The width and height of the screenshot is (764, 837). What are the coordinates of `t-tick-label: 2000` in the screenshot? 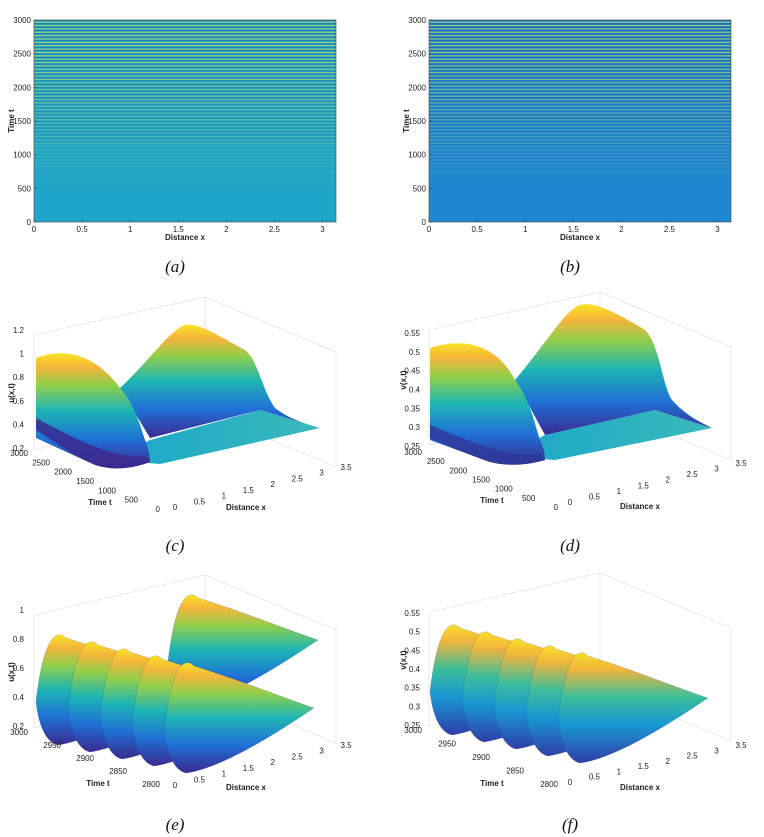 It's located at (63, 472).